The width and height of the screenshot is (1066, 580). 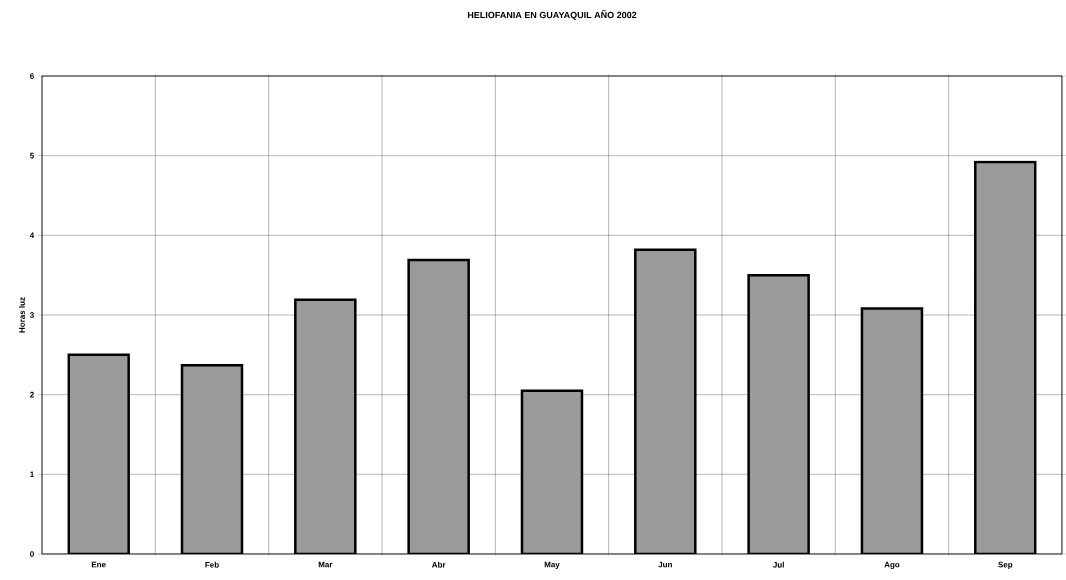 I want to click on y-tick-label: 0, so click(x=32, y=554).